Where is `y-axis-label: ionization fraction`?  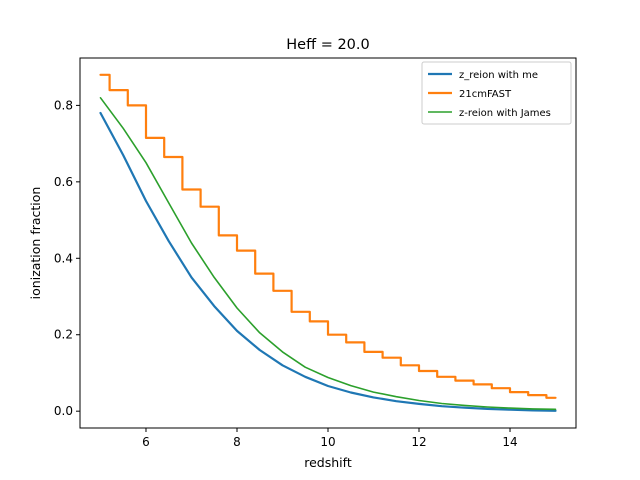 y-axis-label: ionization fraction is located at coordinates (35, 243).